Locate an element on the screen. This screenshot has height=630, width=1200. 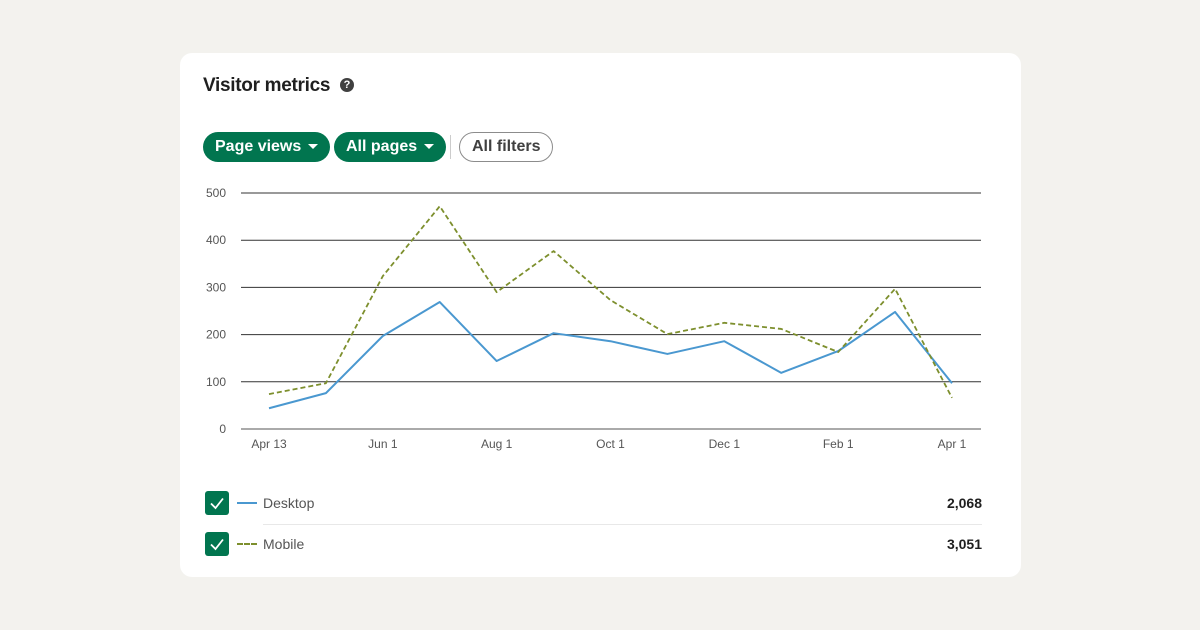
all-pages-dropdown: All pages is located at coordinates (390, 147).